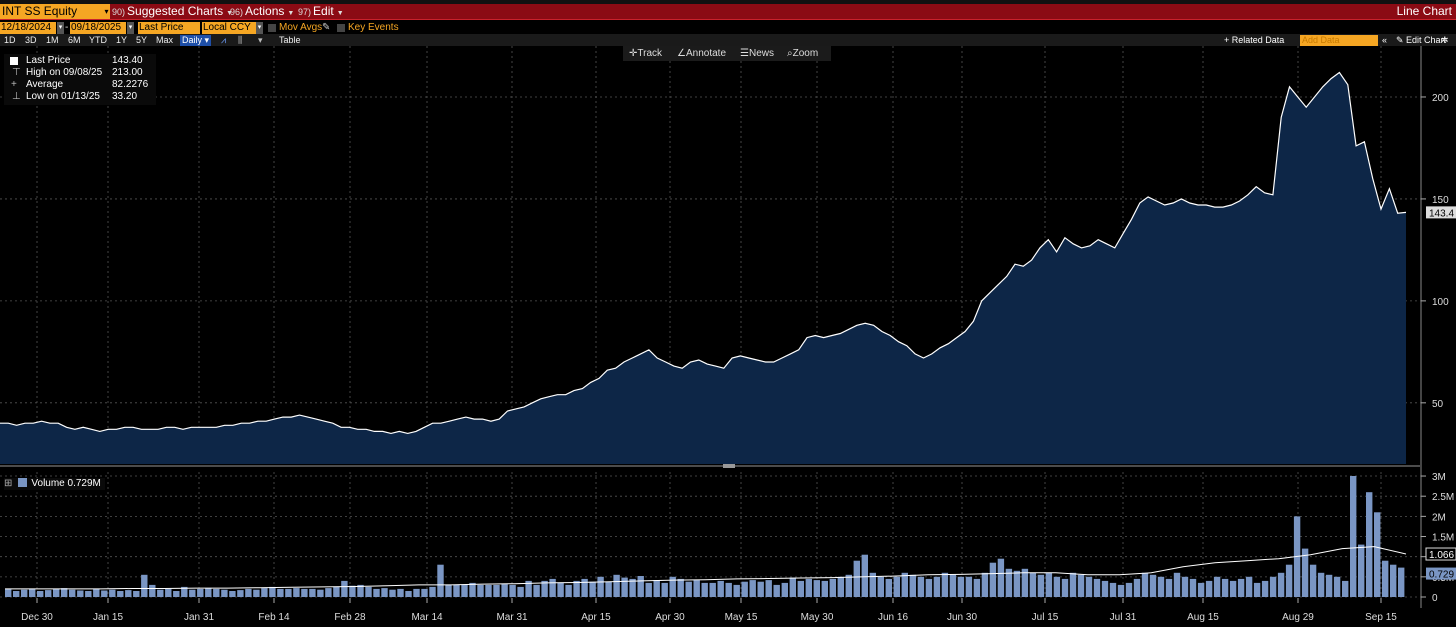 The height and width of the screenshot is (627, 1456). What do you see at coordinates (54, 484) in the screenshot?
I see `volume-legend: ⊞ Volume 0.729M` at bounding box center [54, 484].